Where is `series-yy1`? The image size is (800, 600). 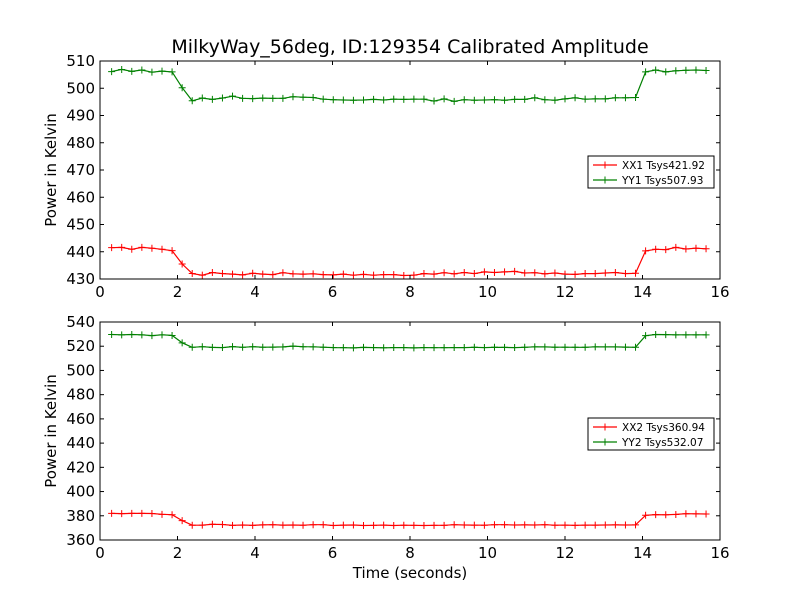
series-yy1 is located at coordinates (409, 85).